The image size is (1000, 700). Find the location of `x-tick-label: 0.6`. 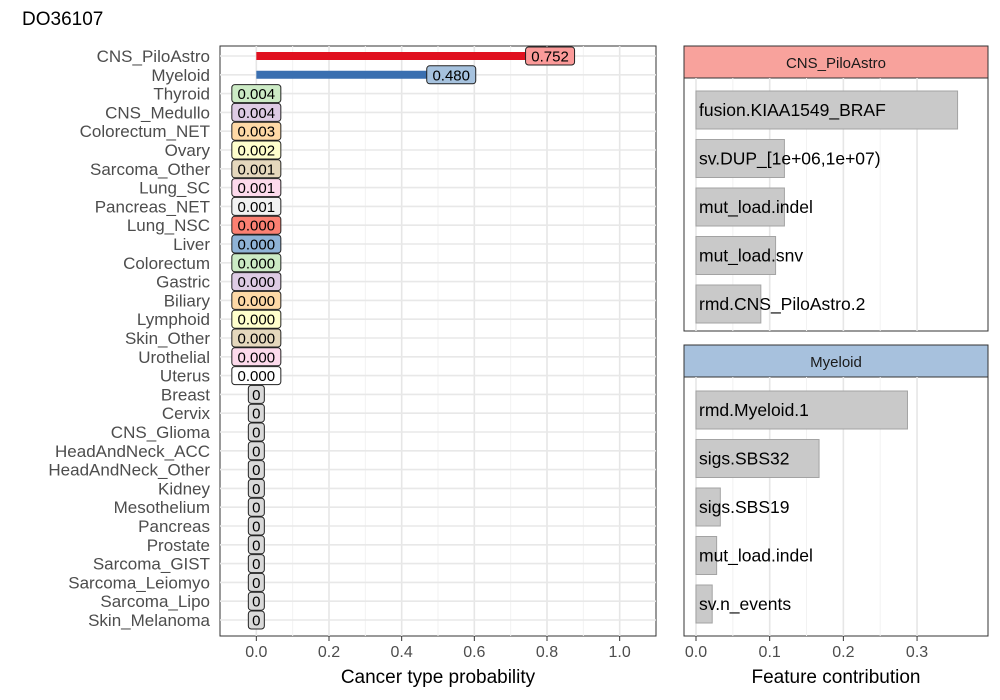

x-tick-label: 0.6 is located at coordinates (474, 652).